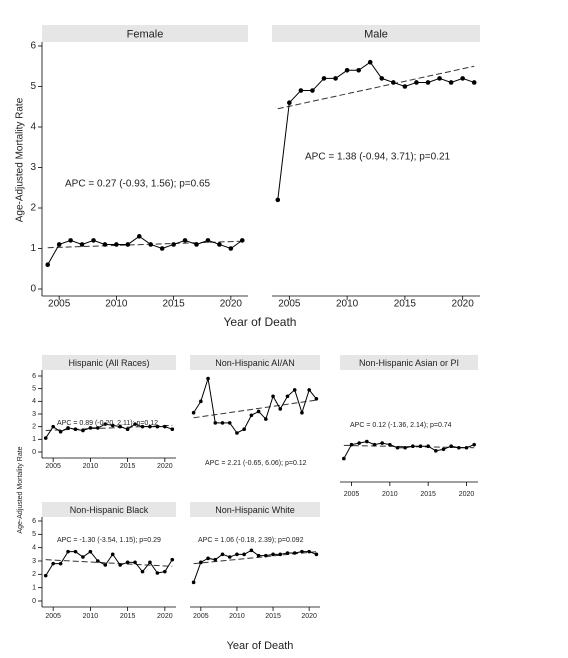 The image size is (568, 658). I want to click on apc-annotation: APC = 0.89 (-0.20, 2.11); p=0.12, so click(107, 423).